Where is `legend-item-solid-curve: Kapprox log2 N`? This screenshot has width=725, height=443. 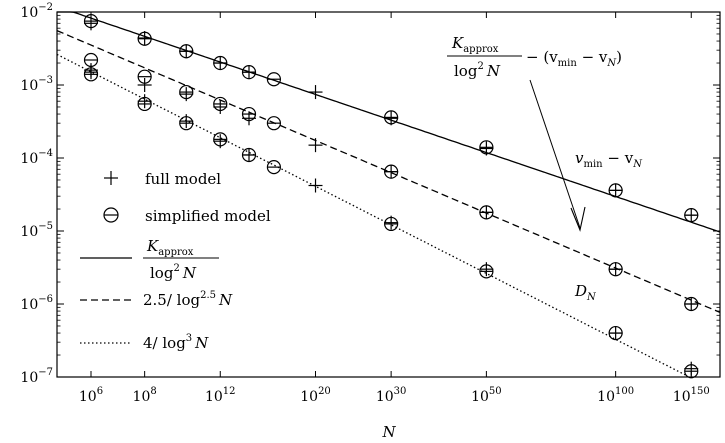
legend-item-solid-curve: Kapprox log2 N is located at coordinates (149, 259).